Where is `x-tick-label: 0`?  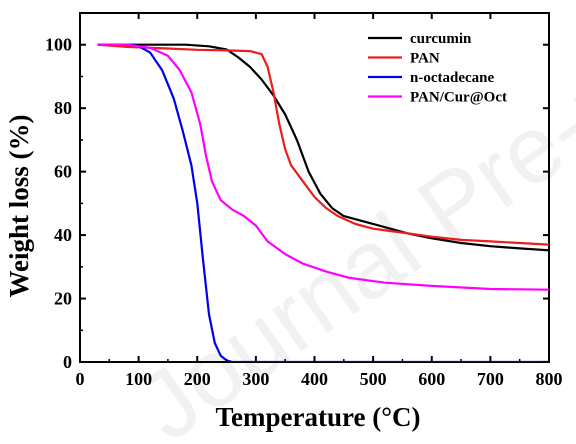 x-tick-label: 0 is located at coordinates (80, 379).